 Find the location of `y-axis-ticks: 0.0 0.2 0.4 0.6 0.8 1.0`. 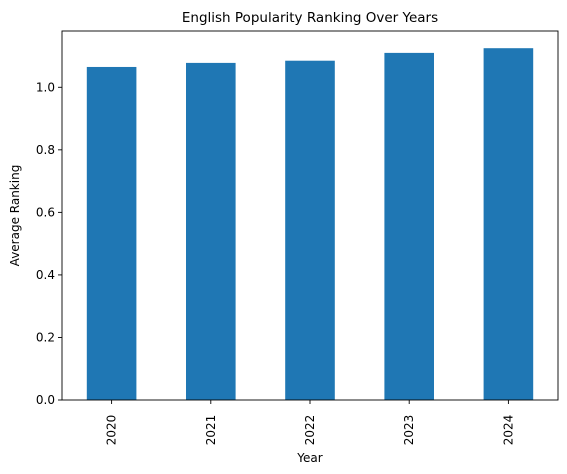

y-axis-ticks: 0.0 0.2 0.4 0.6 0.8 1.0 is located at coordinates (49, 243).